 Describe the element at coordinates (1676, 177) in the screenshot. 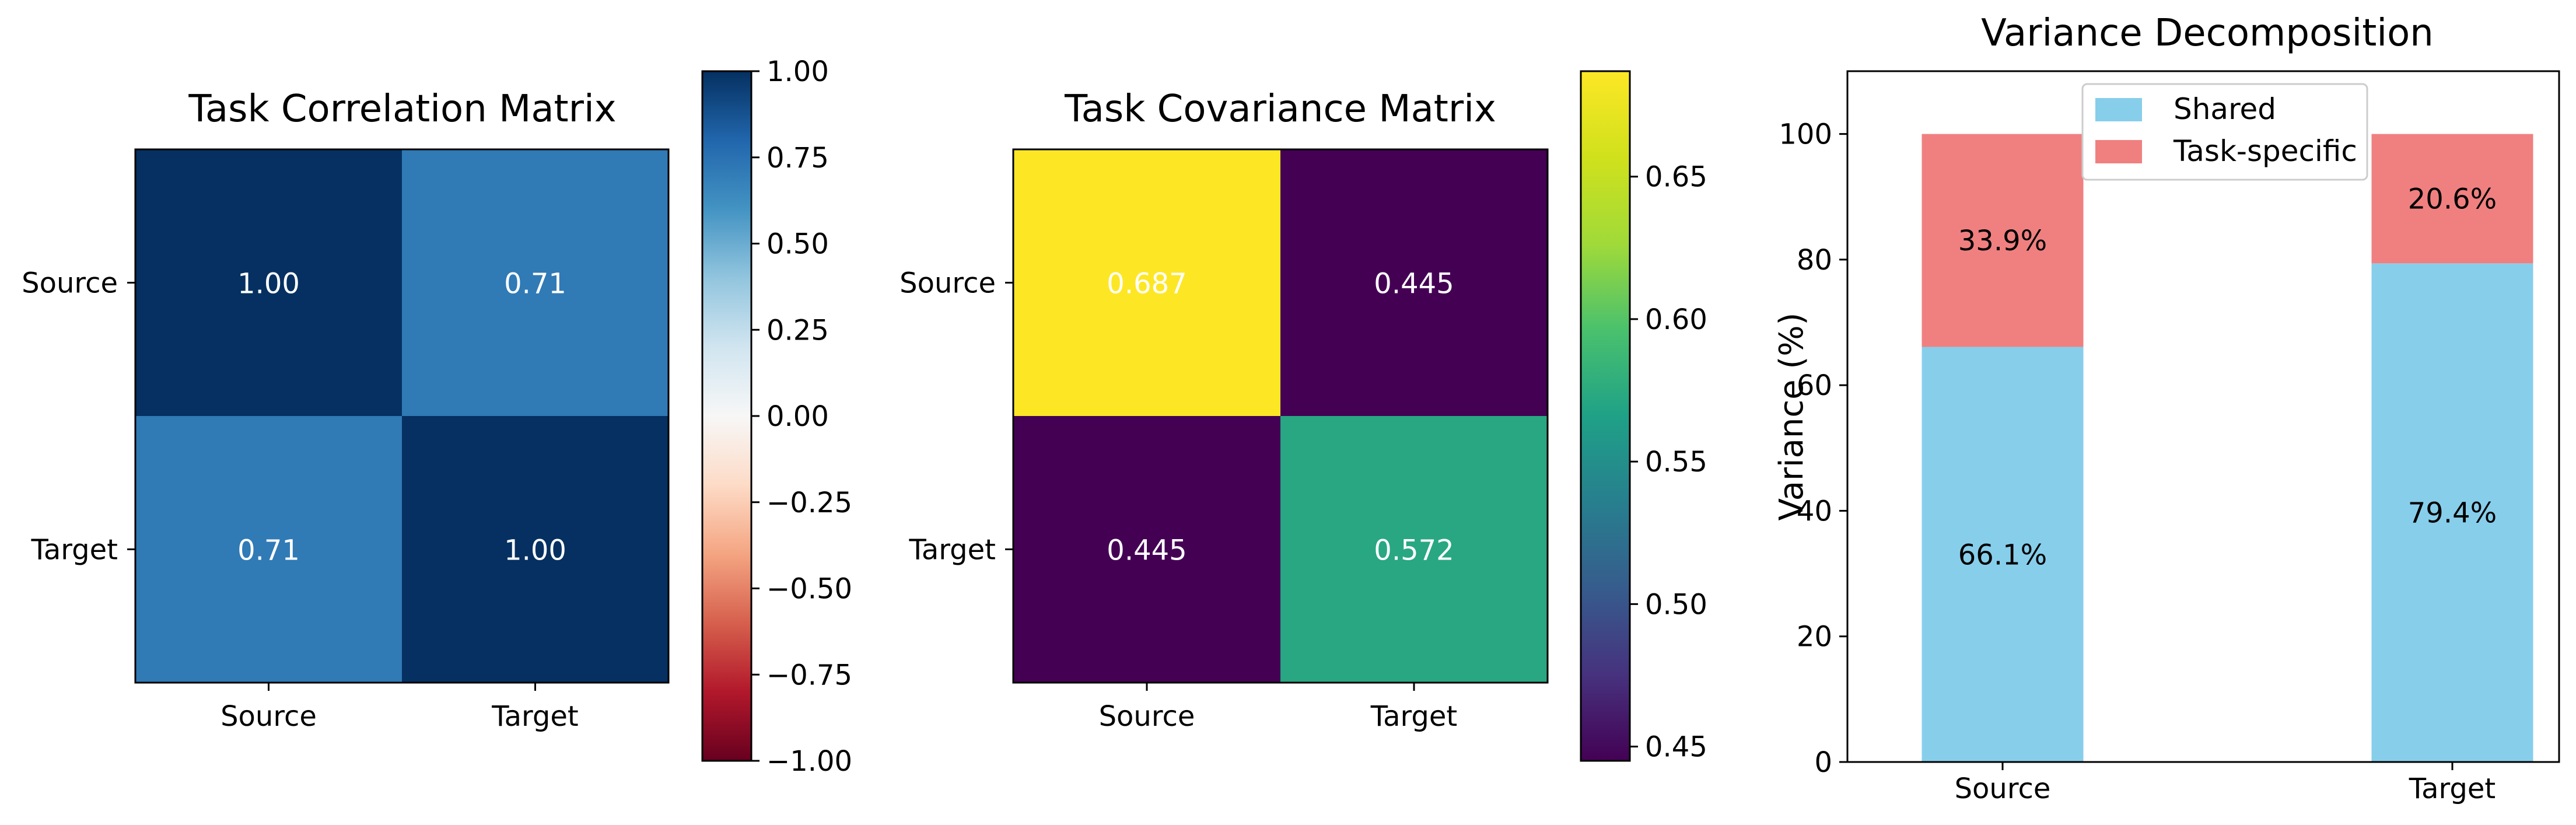

I see `cov-colorbar-tick-label: 0.65` at that location.